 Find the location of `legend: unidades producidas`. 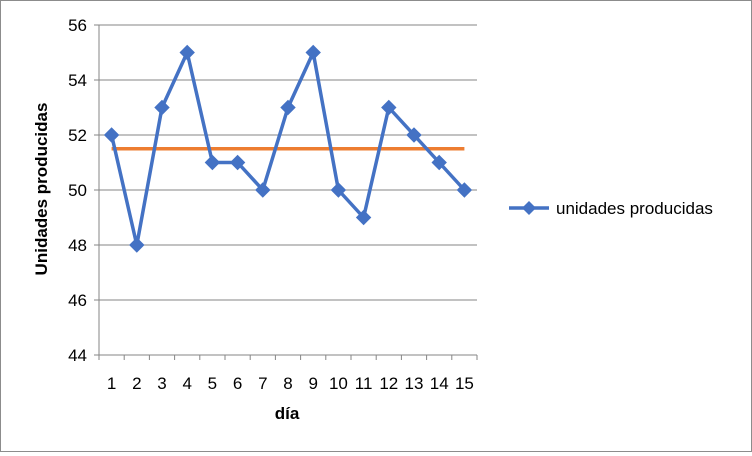

legend: unidades producidas is located at coordinates (611, 208).